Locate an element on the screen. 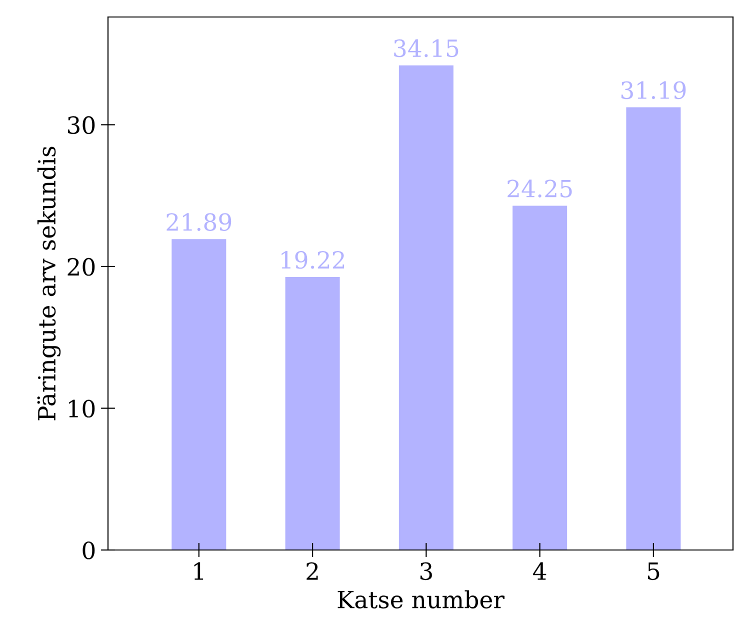 This screenshot has height=641, width=736. data-label: 19.22 is located at coordinates (313, 259).